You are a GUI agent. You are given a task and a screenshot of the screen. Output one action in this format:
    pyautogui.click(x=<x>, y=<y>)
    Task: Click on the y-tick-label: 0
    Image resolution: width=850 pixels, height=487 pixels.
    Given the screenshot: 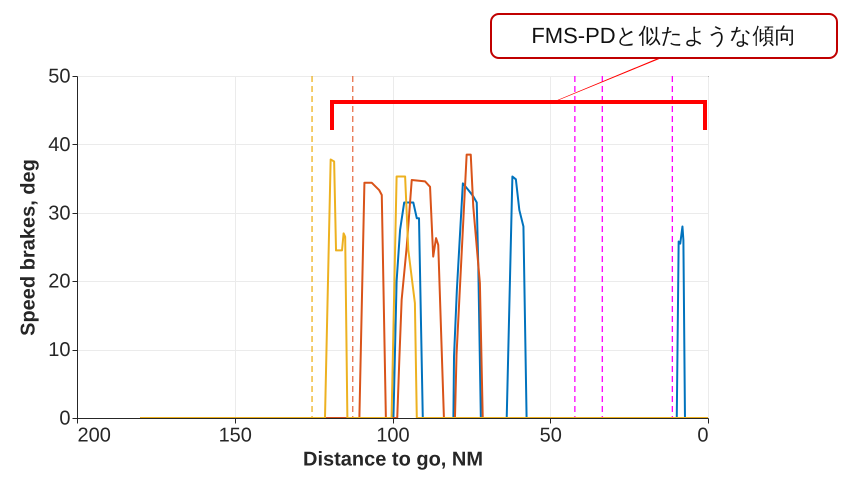 What is the action you would take?
    pyautogui.click(x=64, y=419)
    